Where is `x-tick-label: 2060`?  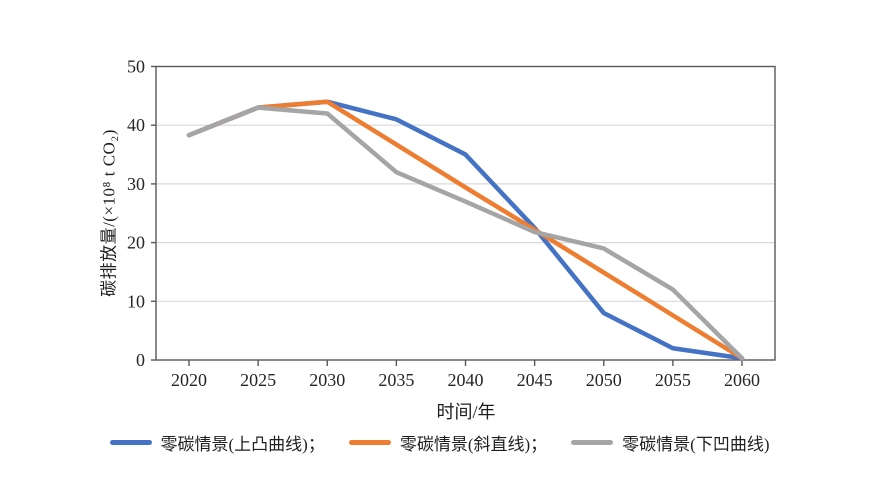 x-tick-label: 2060 is located at coordinates (742, 380).